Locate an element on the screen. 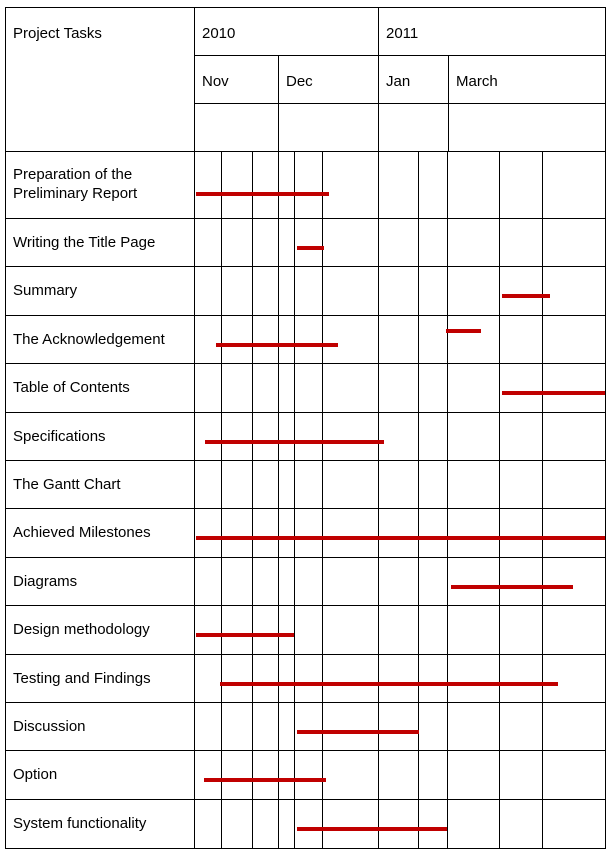 The height and width of the screenshot is (852, 608). task-label: Discussion is located at coordinates (49, 726).